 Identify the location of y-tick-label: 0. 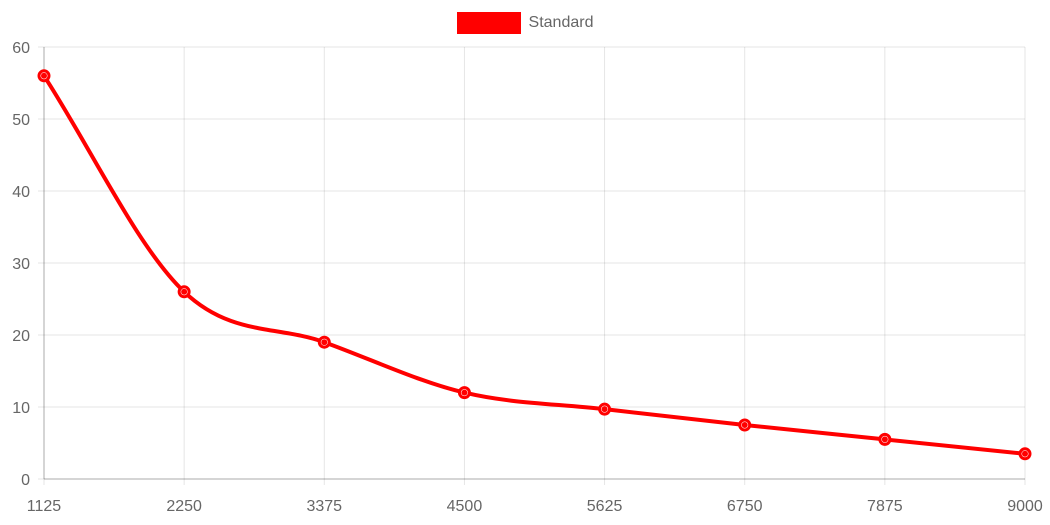
(25, 480).